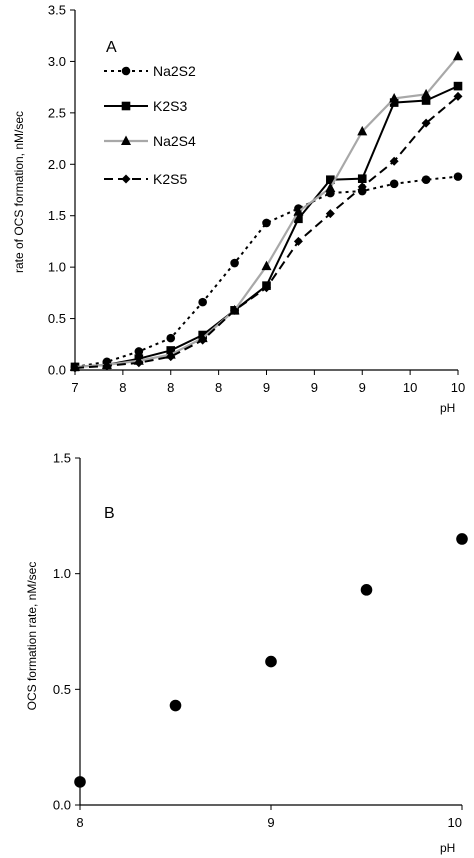 Image resolution: width=474 pixels, height=858 pixels. What do you see at coordinates (74, 387) in the screenshot?
I see `panel-a-x-tick-label: 7` at bounding box center [74, 387].